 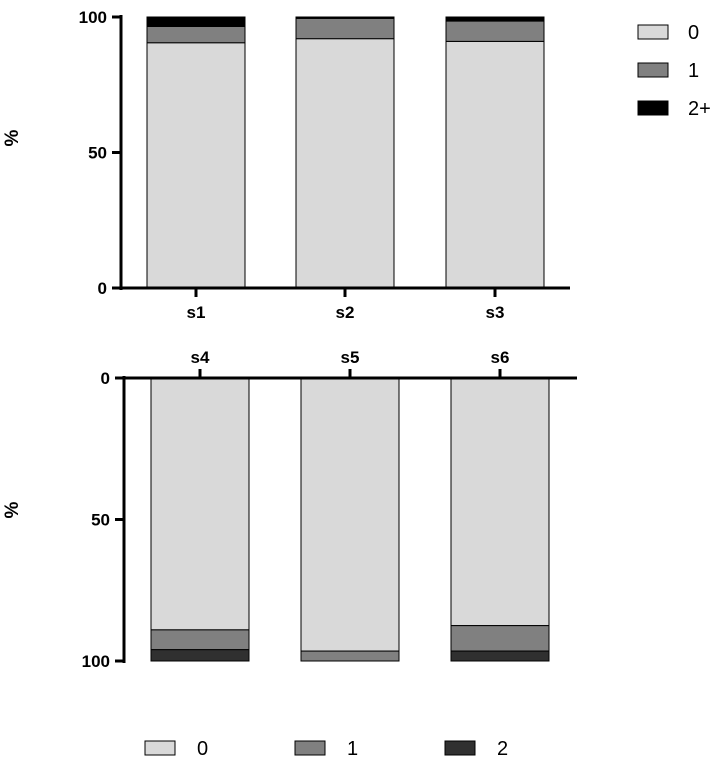 What do you see at coordinates (345, 312) in the screenshot?
I see `x-tick-label-s2: s2` at bounding box center [345, 312].